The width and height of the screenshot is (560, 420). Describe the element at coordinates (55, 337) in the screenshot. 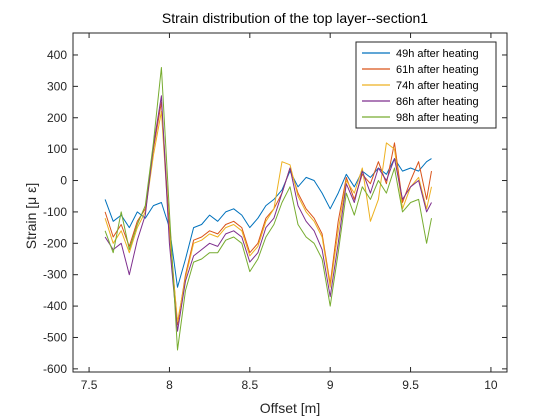

I see `y-tick-label: -500` at that location.